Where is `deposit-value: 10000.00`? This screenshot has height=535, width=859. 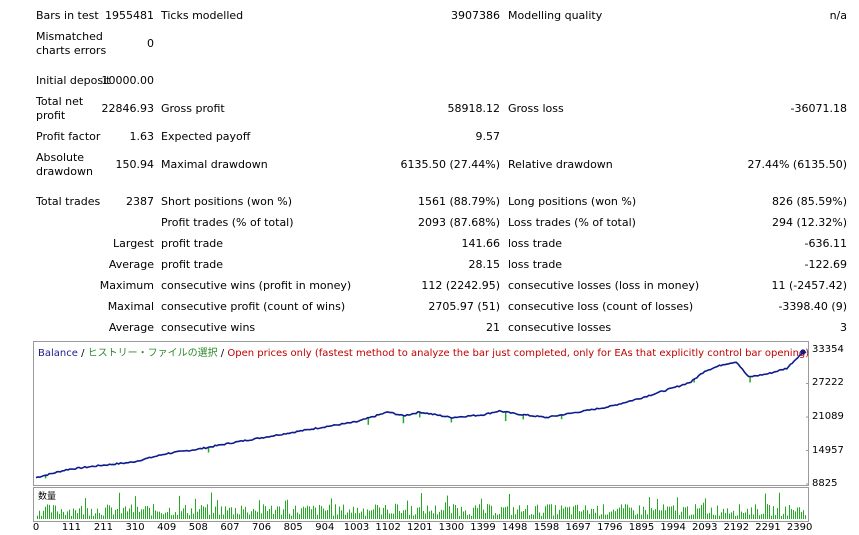 deposit-value: 10000.00 is located at coordinates (128, 80).